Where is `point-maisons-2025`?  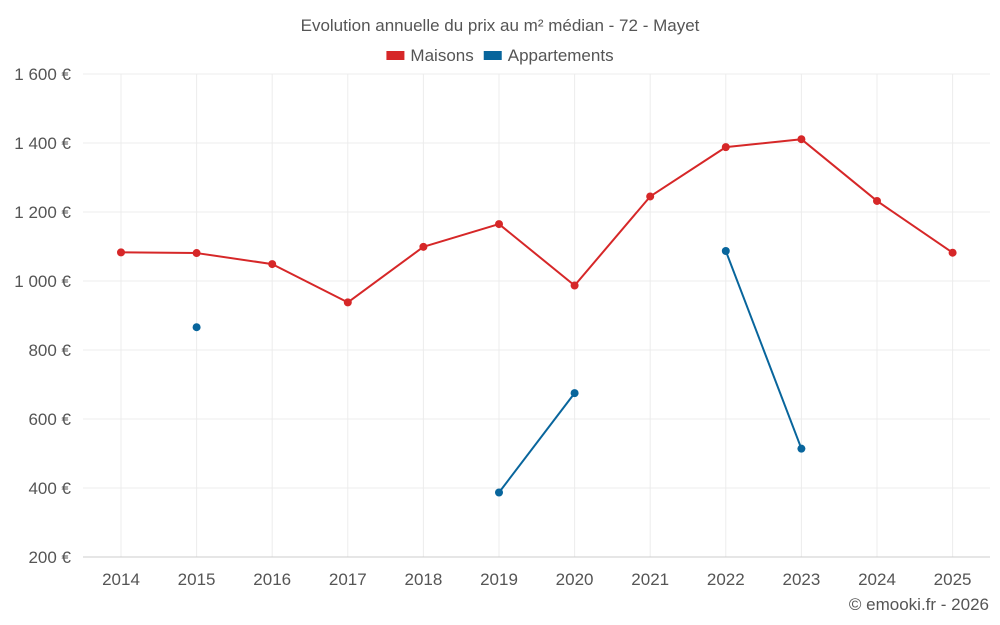 point-maisons-2025 is located at coordinates (952, 252).